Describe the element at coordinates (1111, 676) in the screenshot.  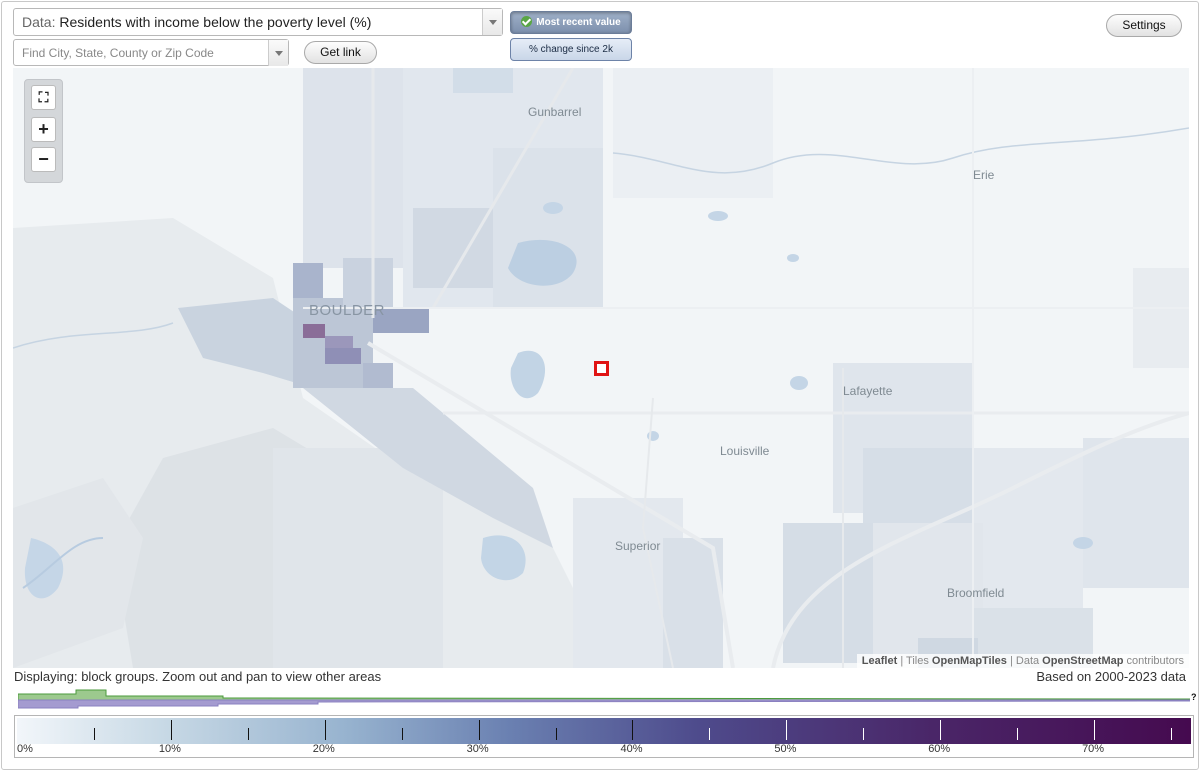
I see `data-range-status: Based on 2000-2023 data` at that location.